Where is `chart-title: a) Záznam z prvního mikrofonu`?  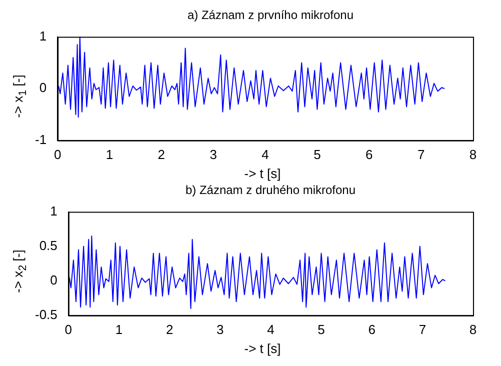
chart-title: a) Záznam z prvního mikrofonu is located at coordinates (270, 16).